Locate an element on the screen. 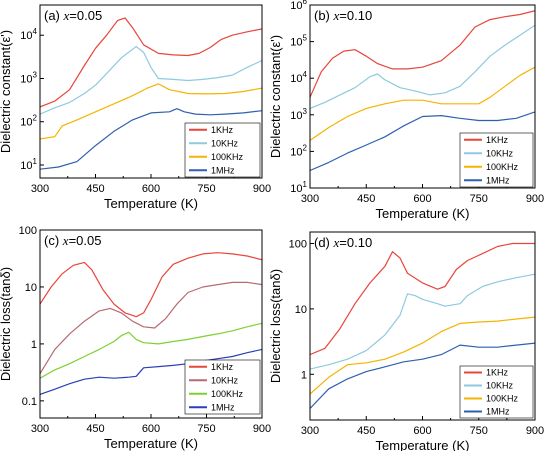 The width and height of the screenshot is (550, 451). y-tick-label: 10⁵ is located at coordinates (298, 41).